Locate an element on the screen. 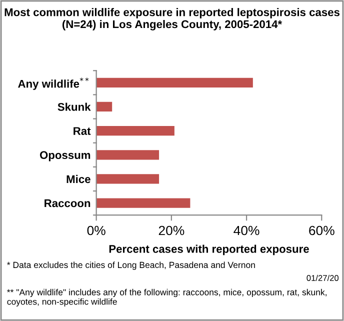  x-axis-title: Percent cases with reported exposure is located at coordinates (209, 250).